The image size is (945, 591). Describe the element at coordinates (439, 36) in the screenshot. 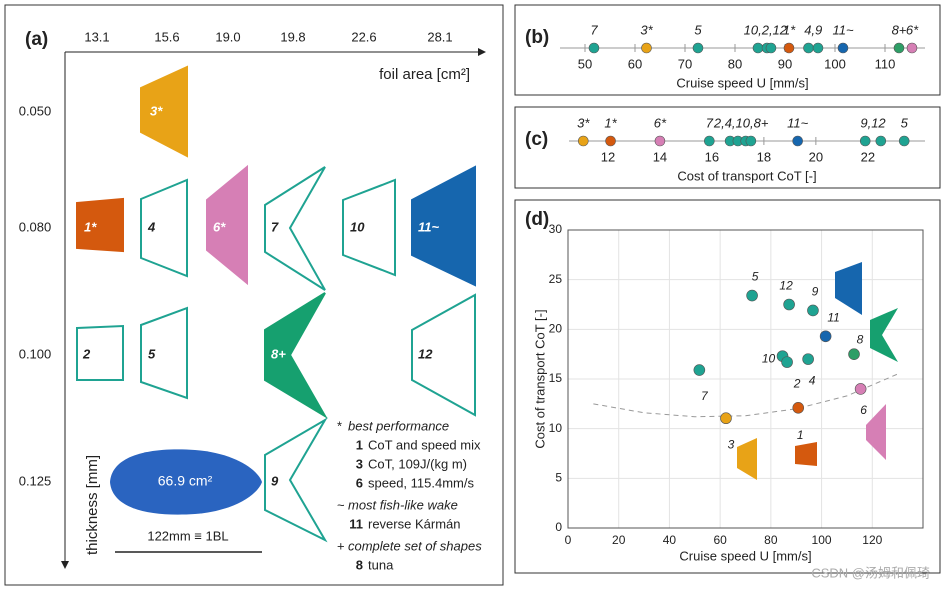

I see `column-label: 28.1` at that location.